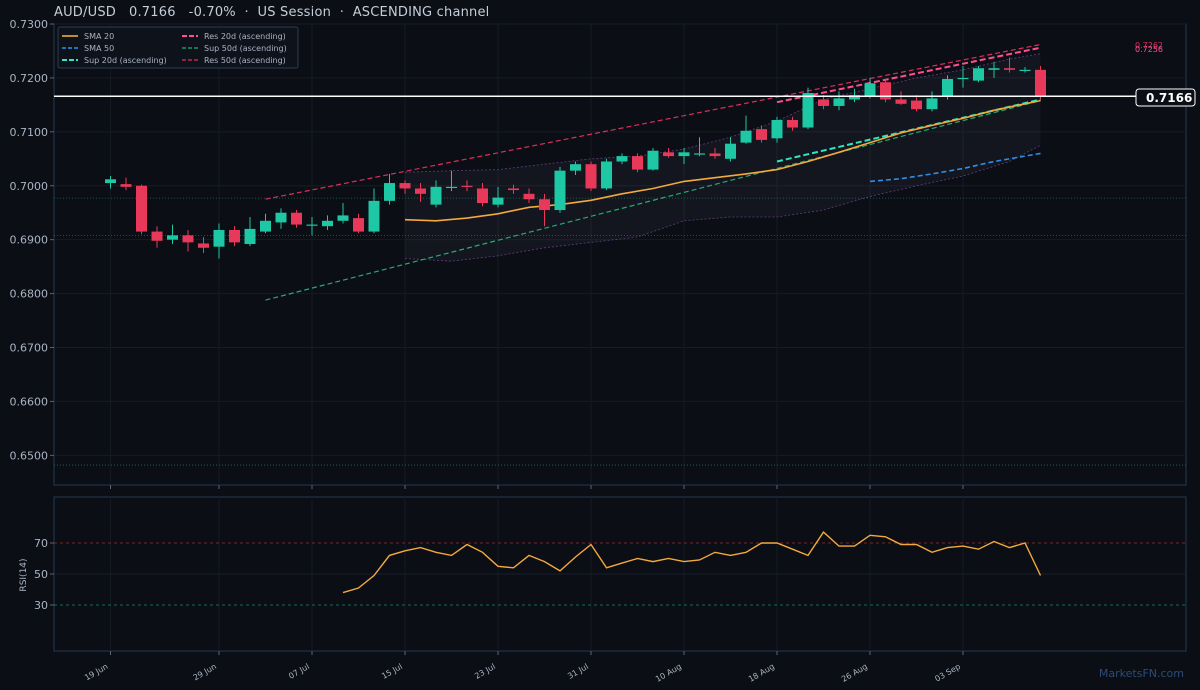  Describe the element at coordinates (29, 78) in the screenshot. I see `price-tick-label: 0.7200` at that location.